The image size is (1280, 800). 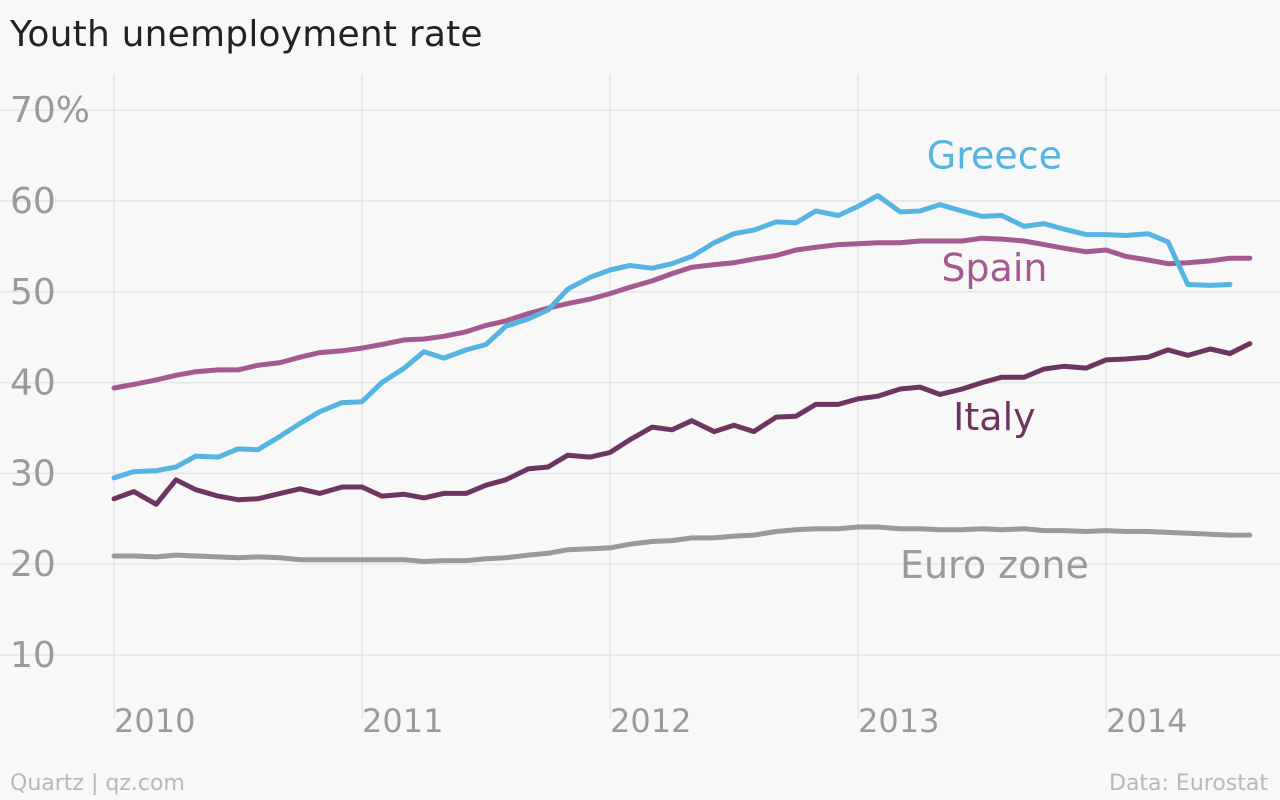 I want to click on x-tick-label: 2013, so click(x=898, y=721).